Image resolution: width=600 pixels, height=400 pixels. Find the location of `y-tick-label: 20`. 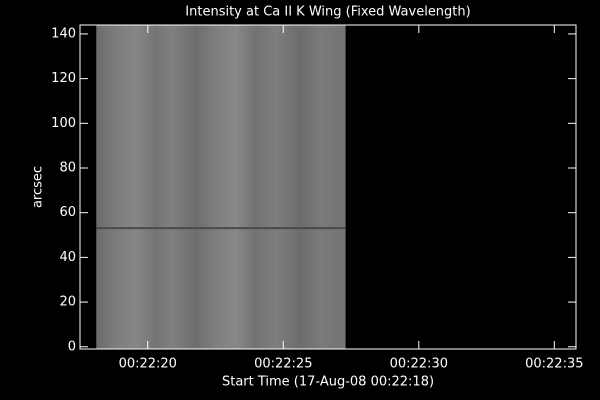

y-tick-label: 20 is located at coordinates (67, 302).